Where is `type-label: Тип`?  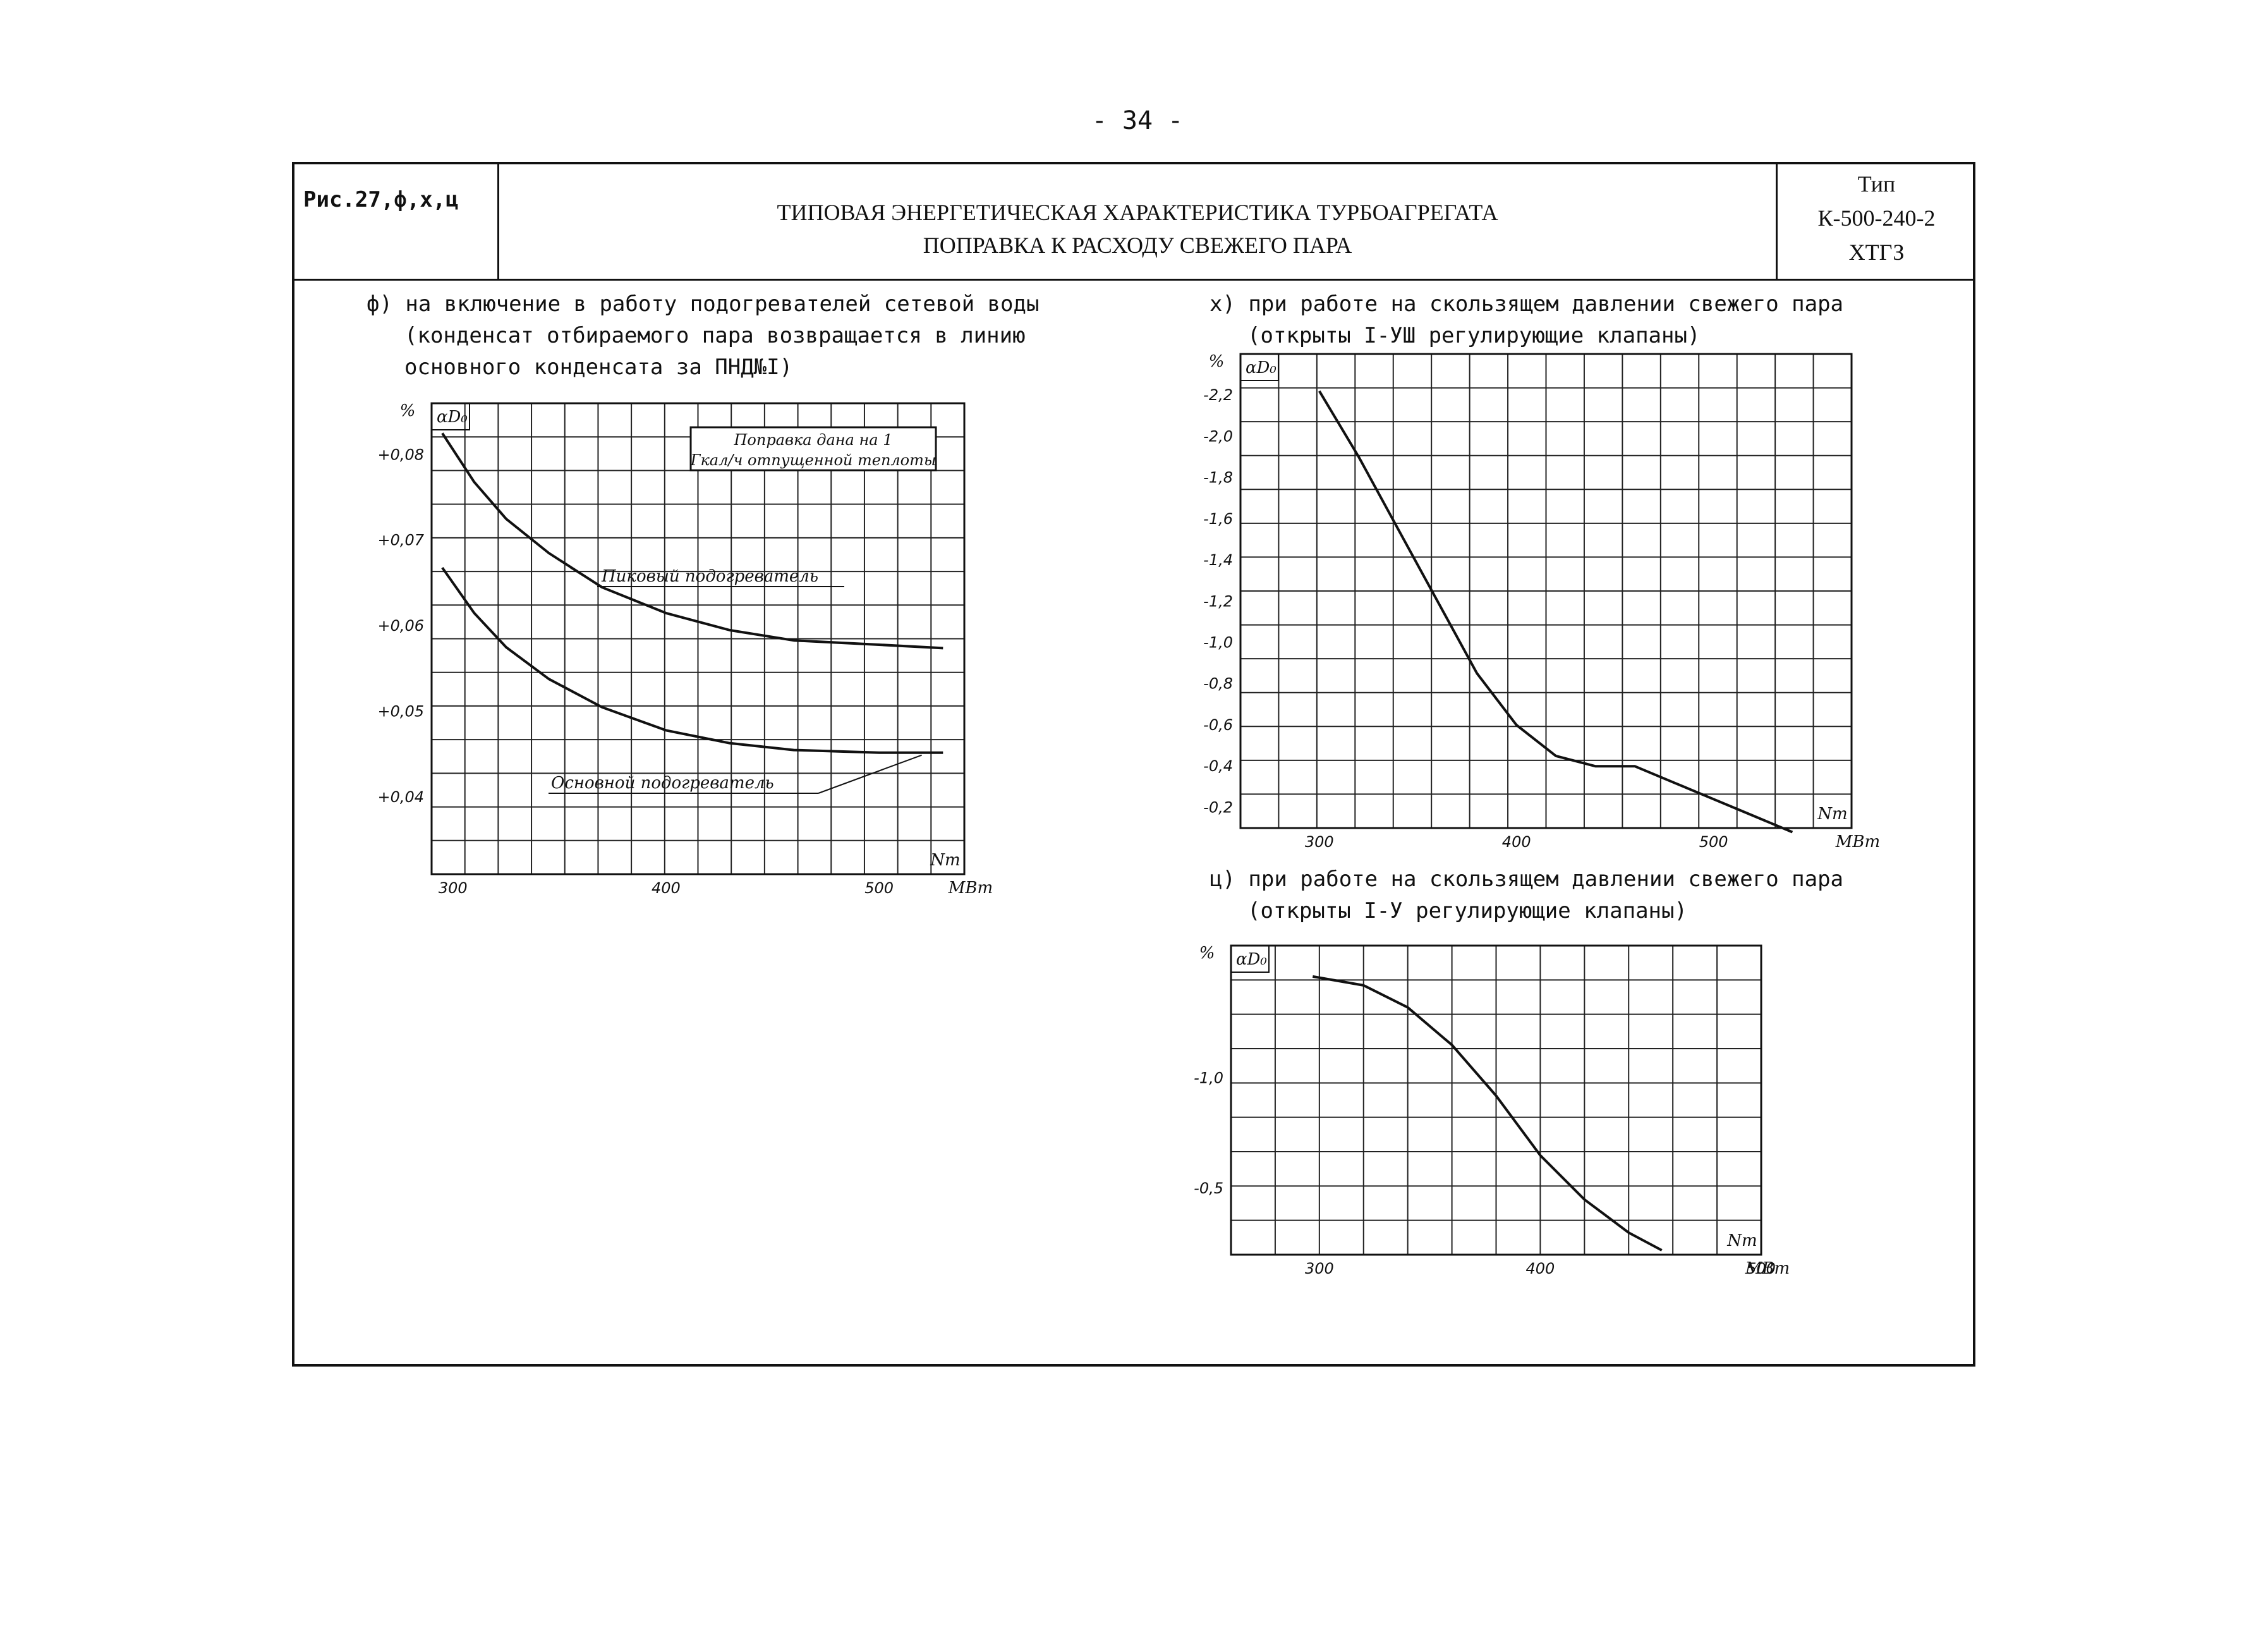 type-label: Тип is located at coordinates (1877, 184).